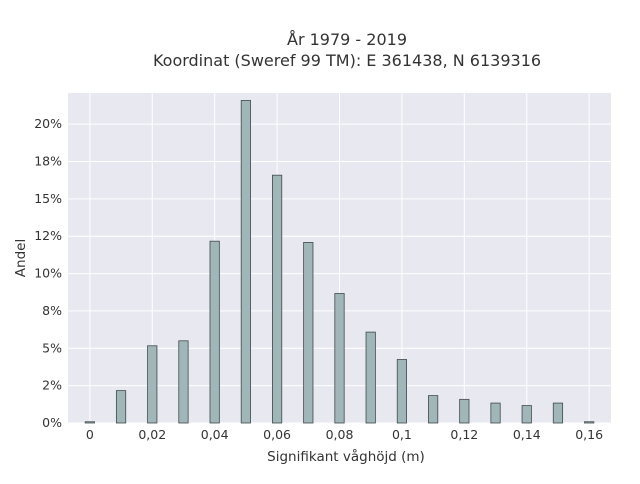  I want to click on x-tick-label: 0,02, so click(152, 434).